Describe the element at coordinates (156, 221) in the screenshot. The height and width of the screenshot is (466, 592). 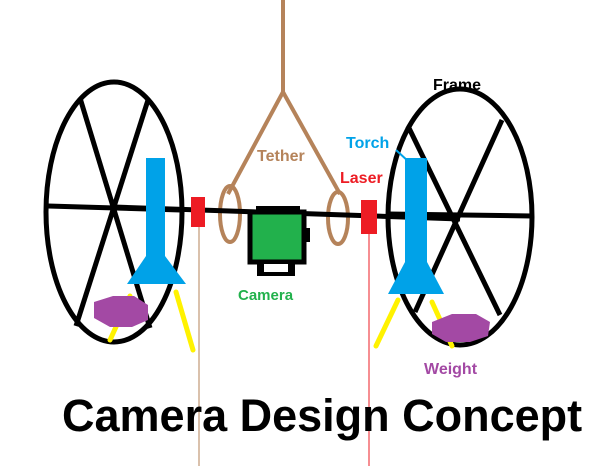
I see `left-torch` at that location.